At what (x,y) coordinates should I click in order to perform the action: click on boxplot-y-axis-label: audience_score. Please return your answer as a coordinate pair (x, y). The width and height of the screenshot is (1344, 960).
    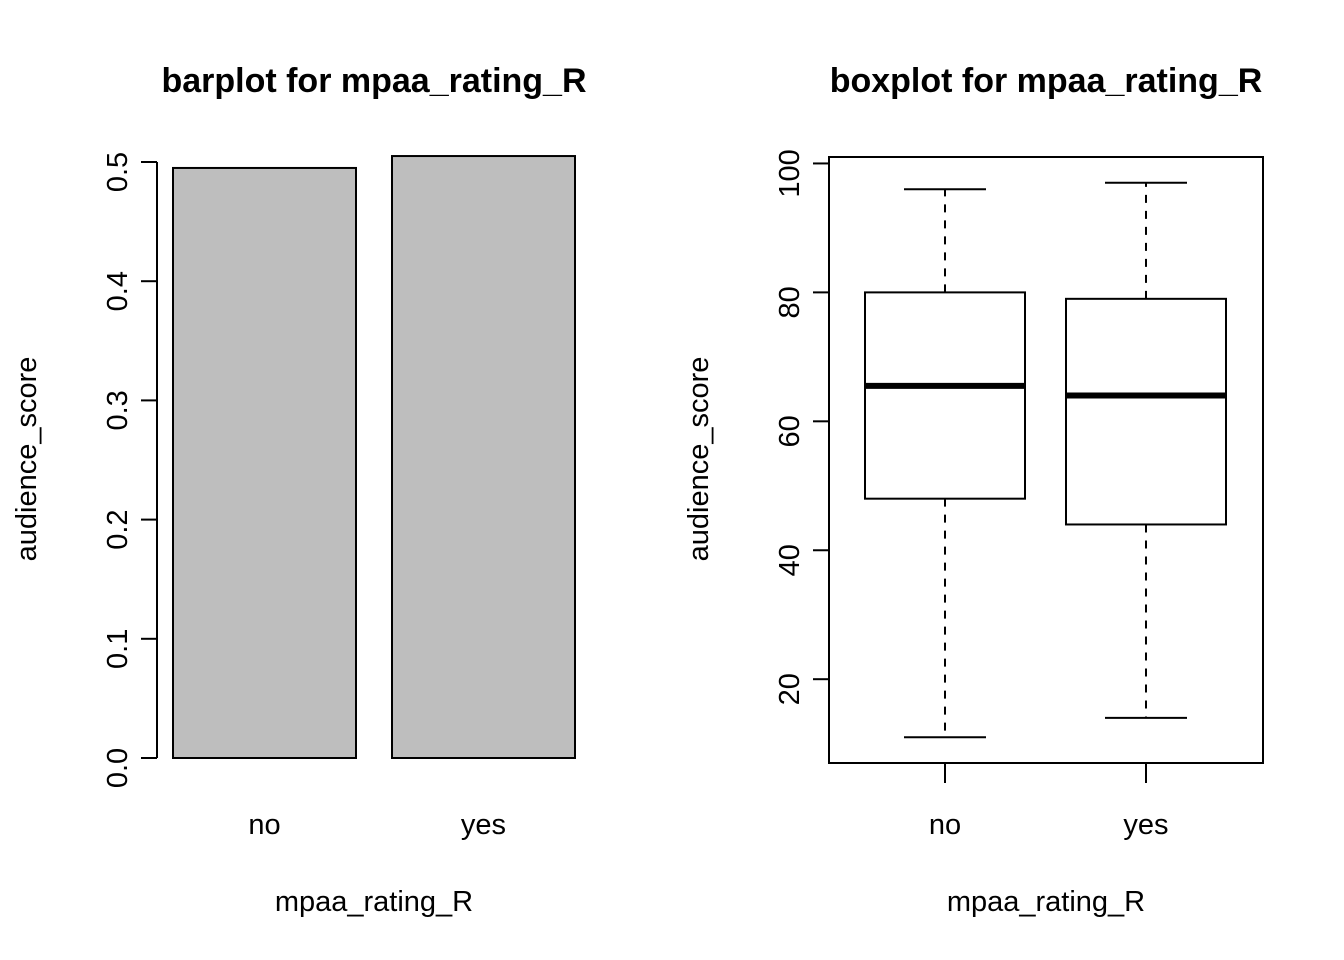
    Looking at the image, I should click on (699, 459).